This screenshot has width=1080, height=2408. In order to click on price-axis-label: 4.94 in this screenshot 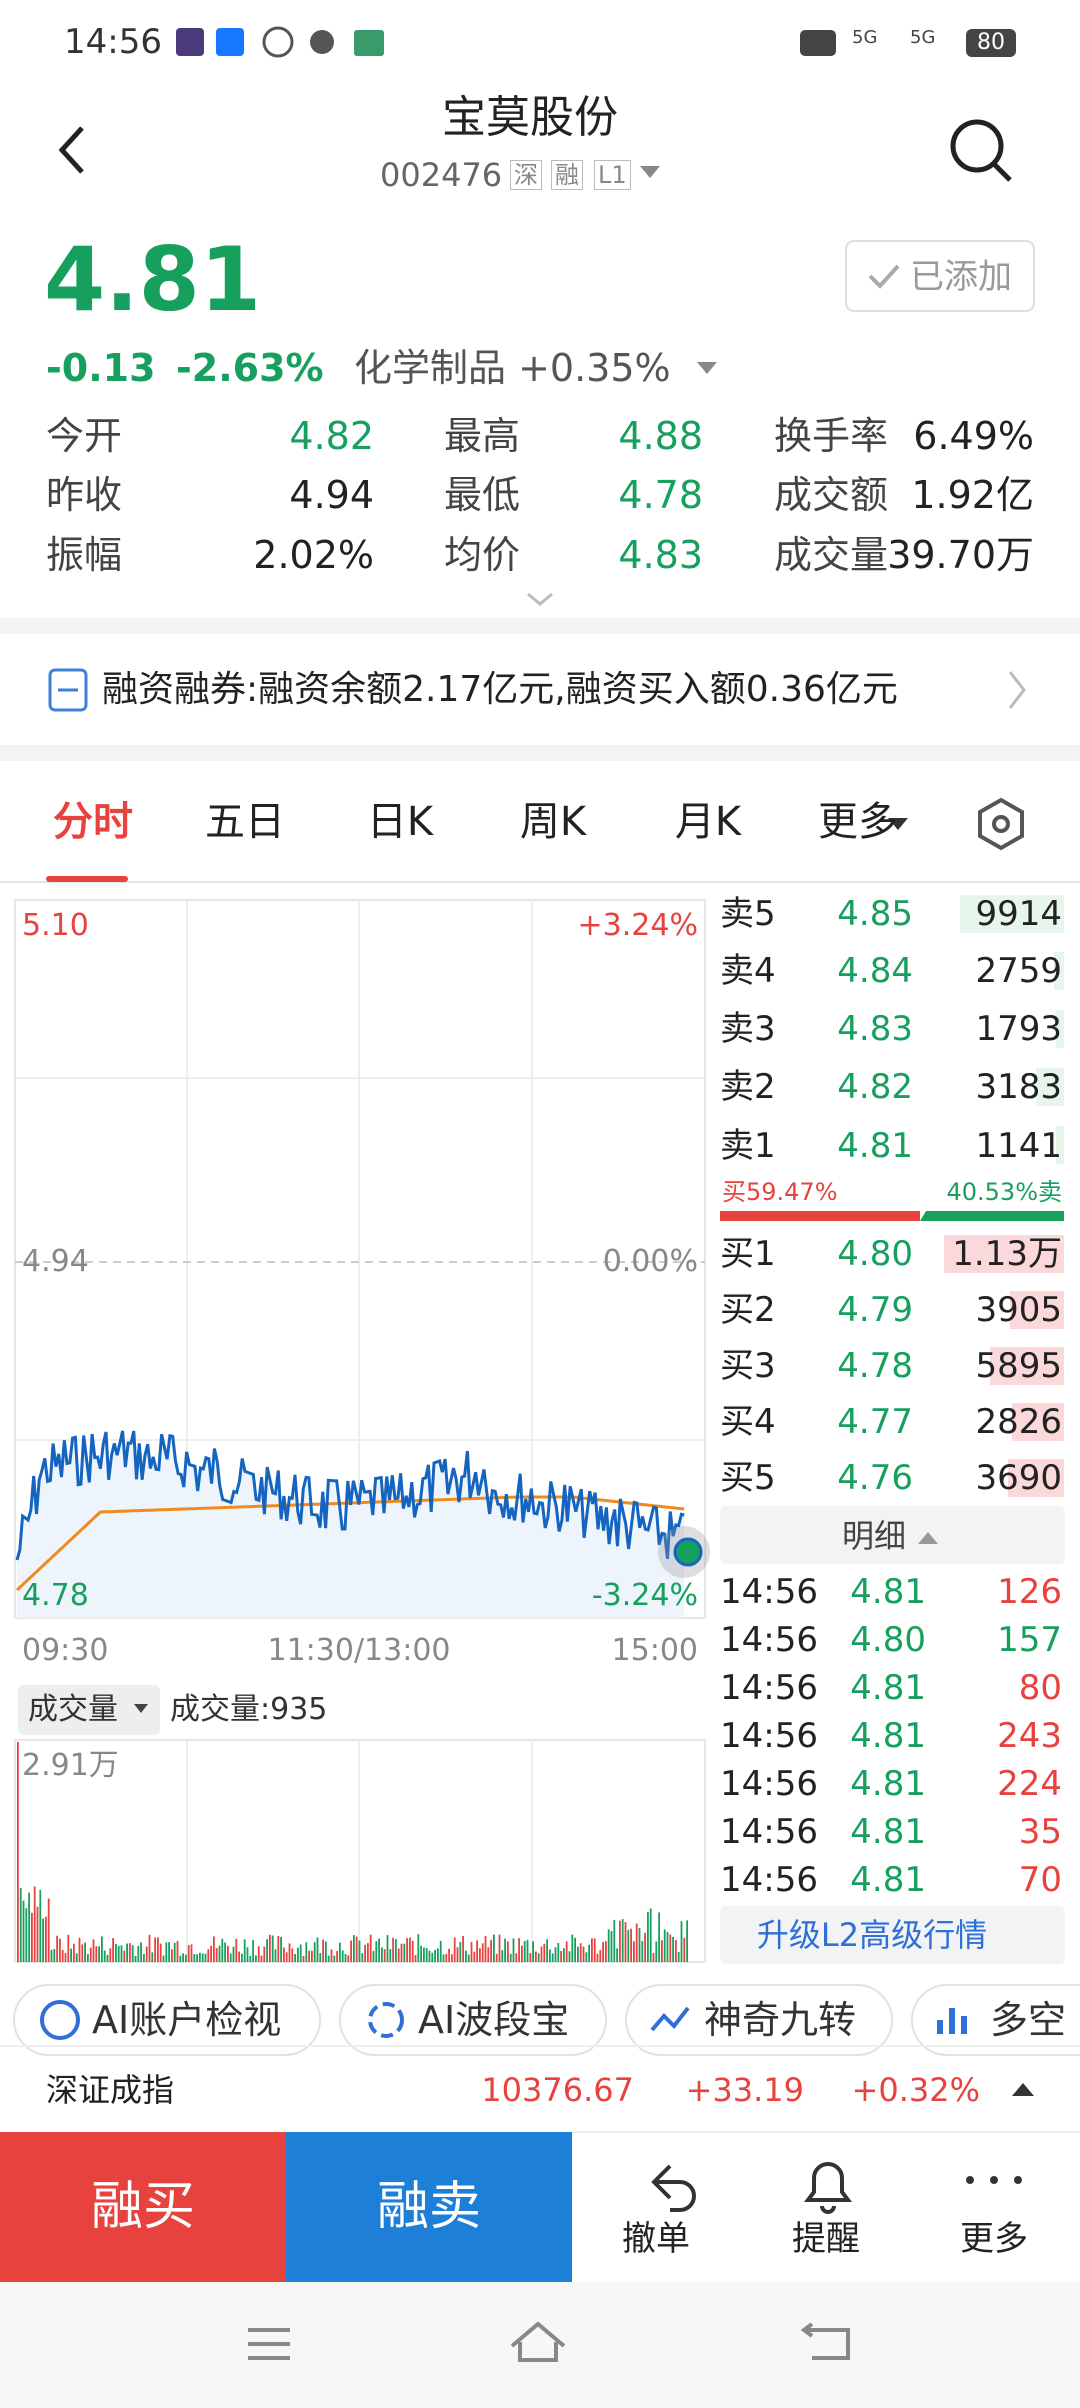, I will do `click(55, 1261)`.